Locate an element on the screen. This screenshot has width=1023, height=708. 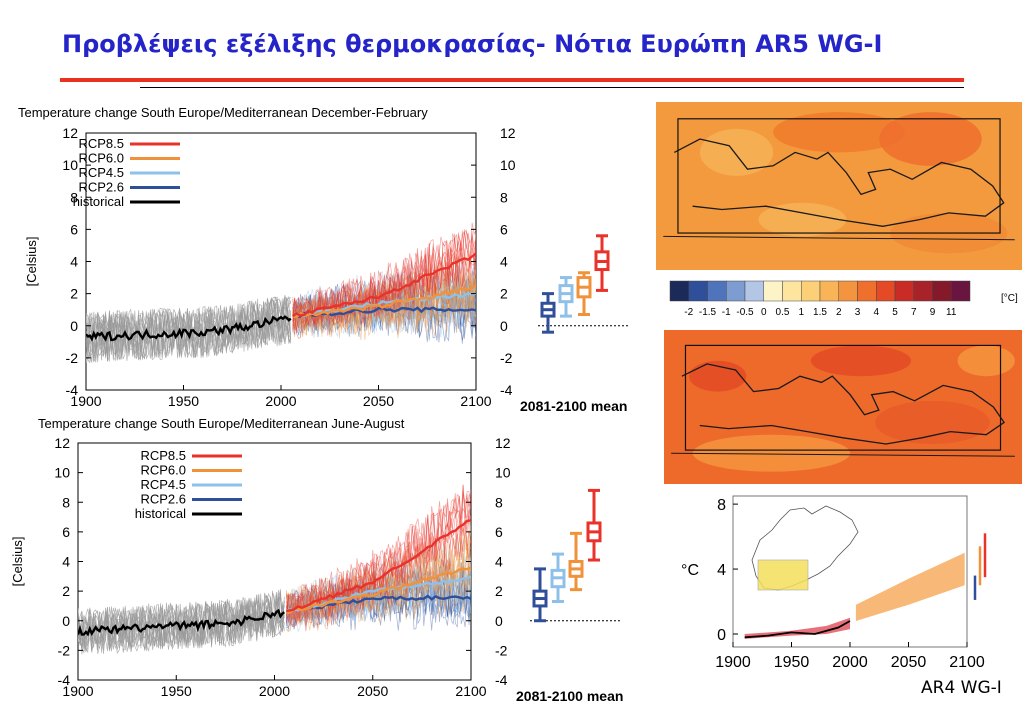
y-tick-label-right: 8 is located at coordinates (499, 502).